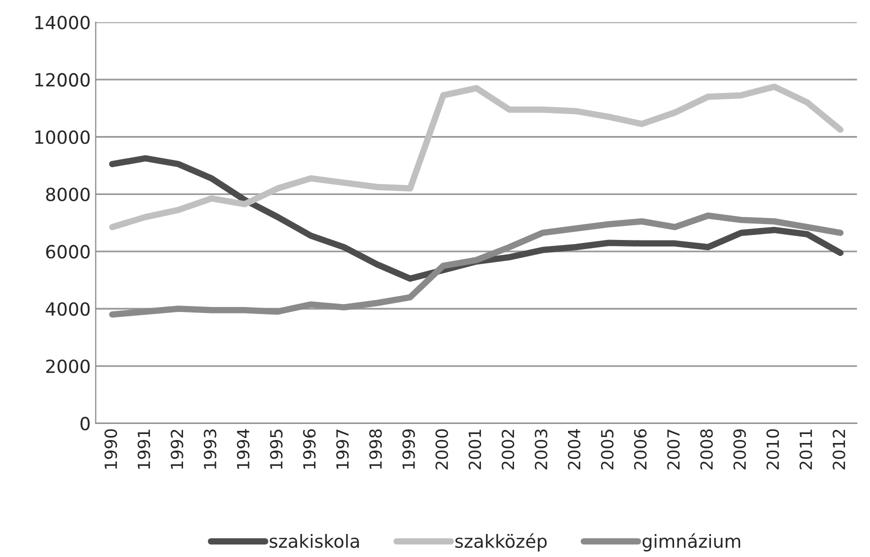 The height and width of the screenshot is (557, 870). Describe the element at coordinates (62, 23) in the screenshot. I see `y-tick-label: 14000` at that location.